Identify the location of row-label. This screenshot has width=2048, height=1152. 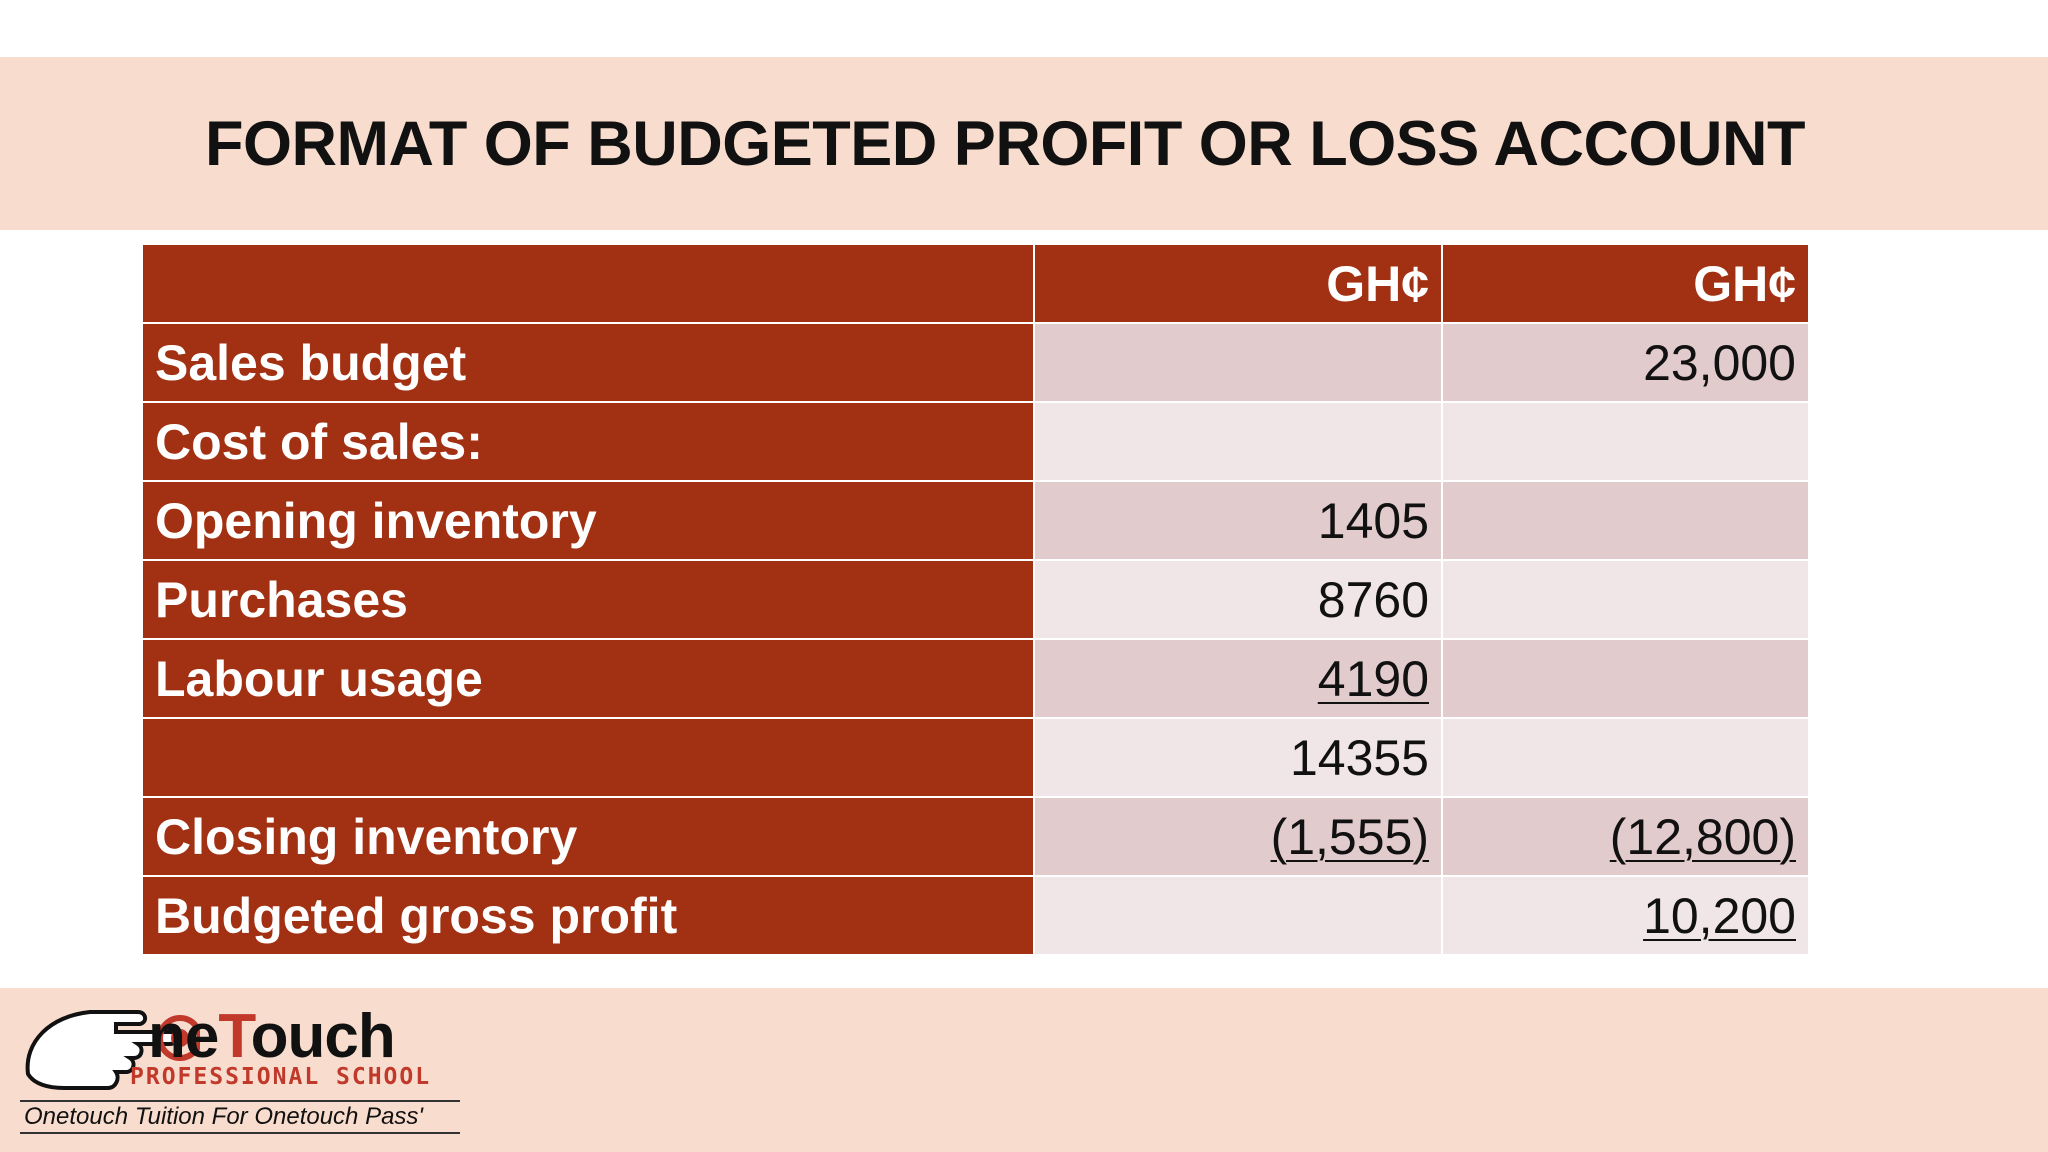
(588, 757).